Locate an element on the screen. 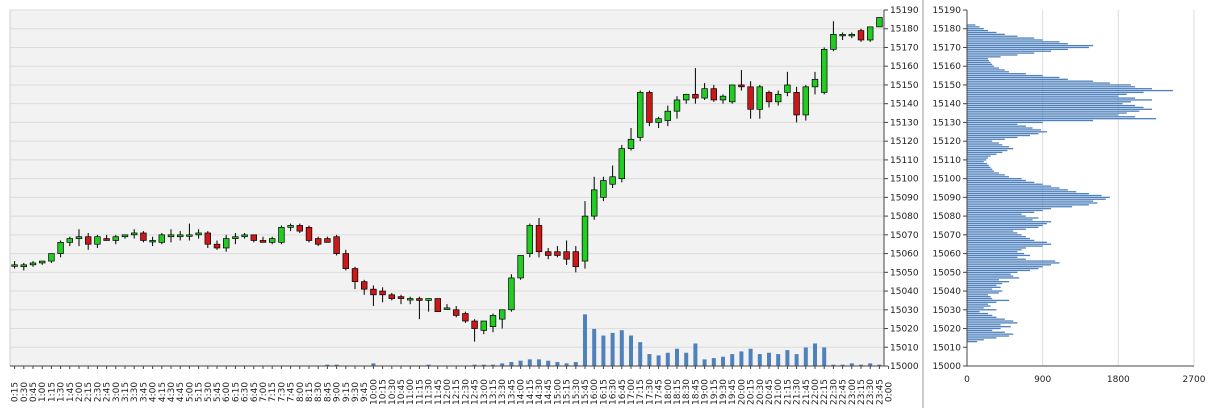  x-tick-label: 17:00 is located at coordinates (632, 392).